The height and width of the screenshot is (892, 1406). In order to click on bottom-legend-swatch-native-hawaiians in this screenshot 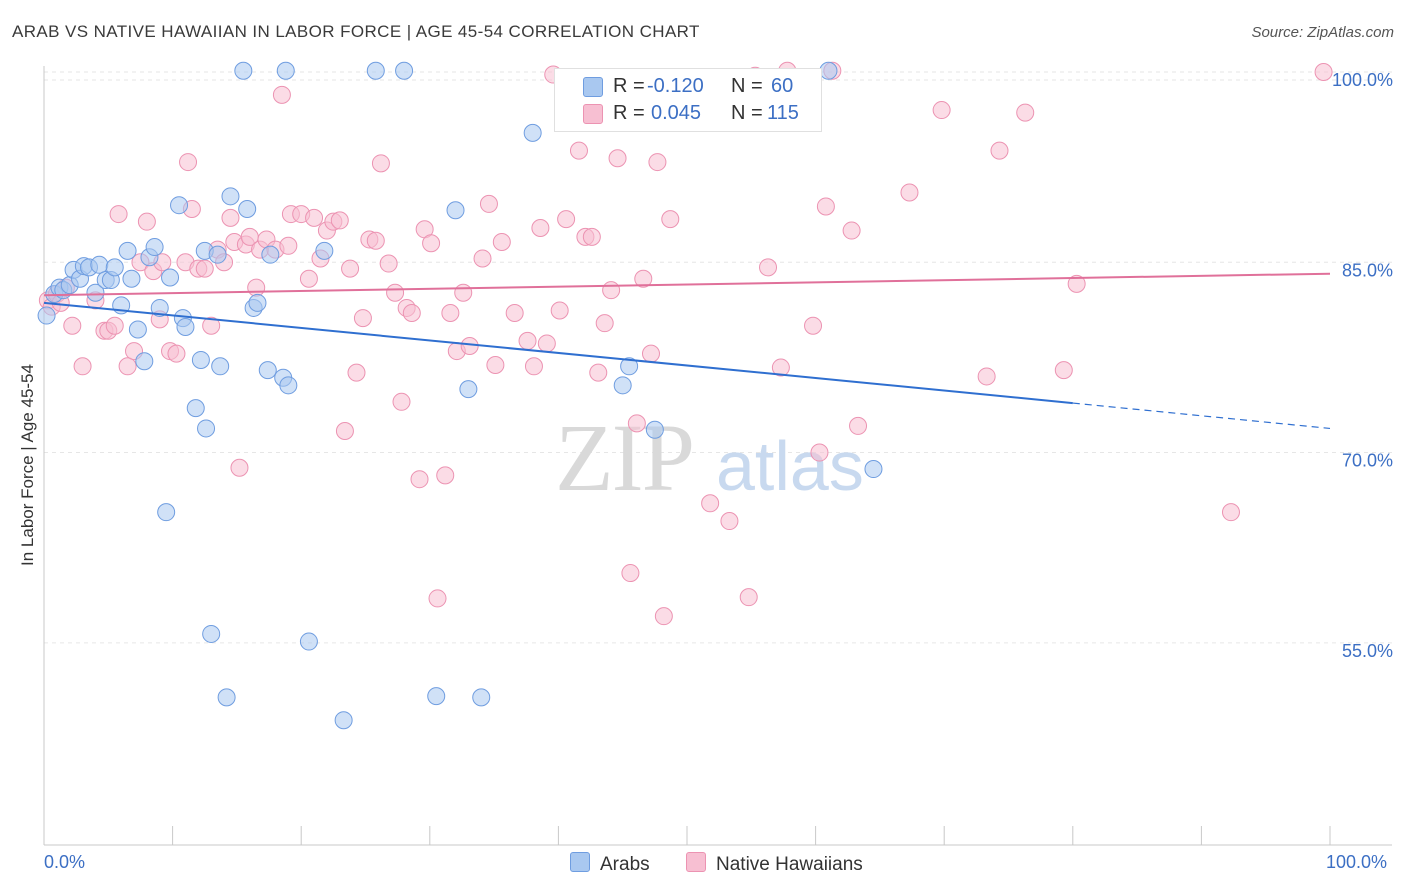, I will do `click(696, 862)`.